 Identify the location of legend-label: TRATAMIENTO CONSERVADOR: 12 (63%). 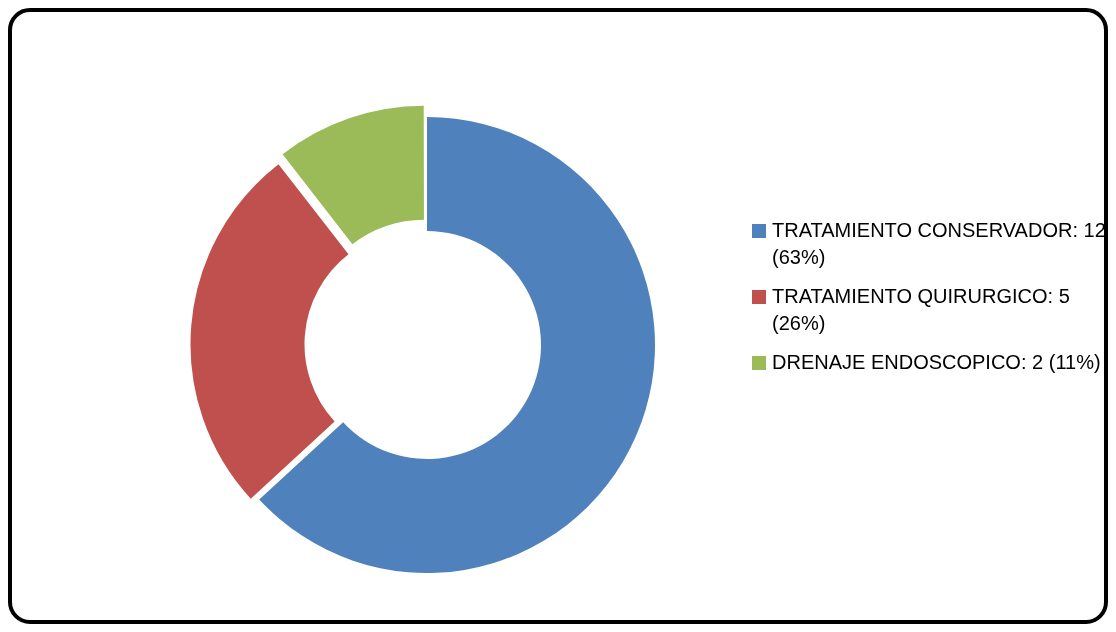
(938, 244).